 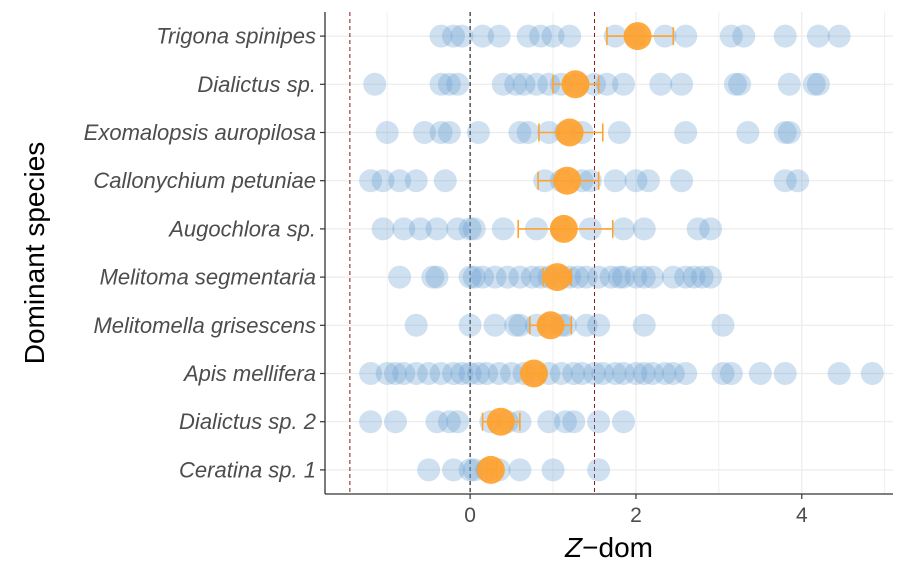 What do you see at coordinates (200, 132) in the screenshot?
I see `category-label: Exomalopsis auropilosa` at bounding box center [200, 132].